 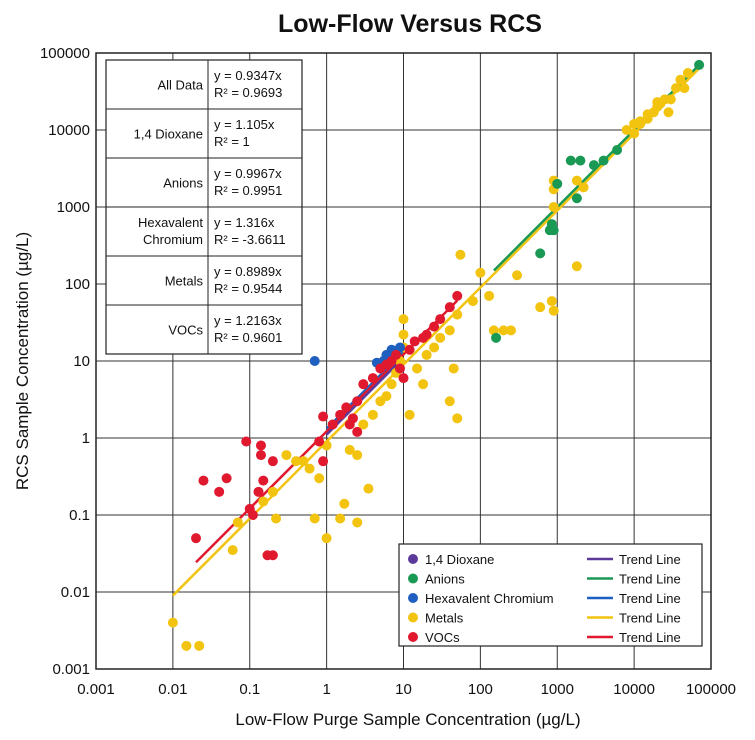 I want to click on table-equation: y = 1.105x, so click(x=244, y=124).